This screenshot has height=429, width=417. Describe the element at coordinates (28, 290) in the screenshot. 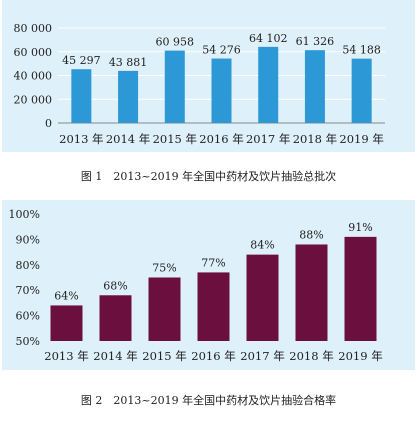

I see `y-tick-label: 70%` at that location.